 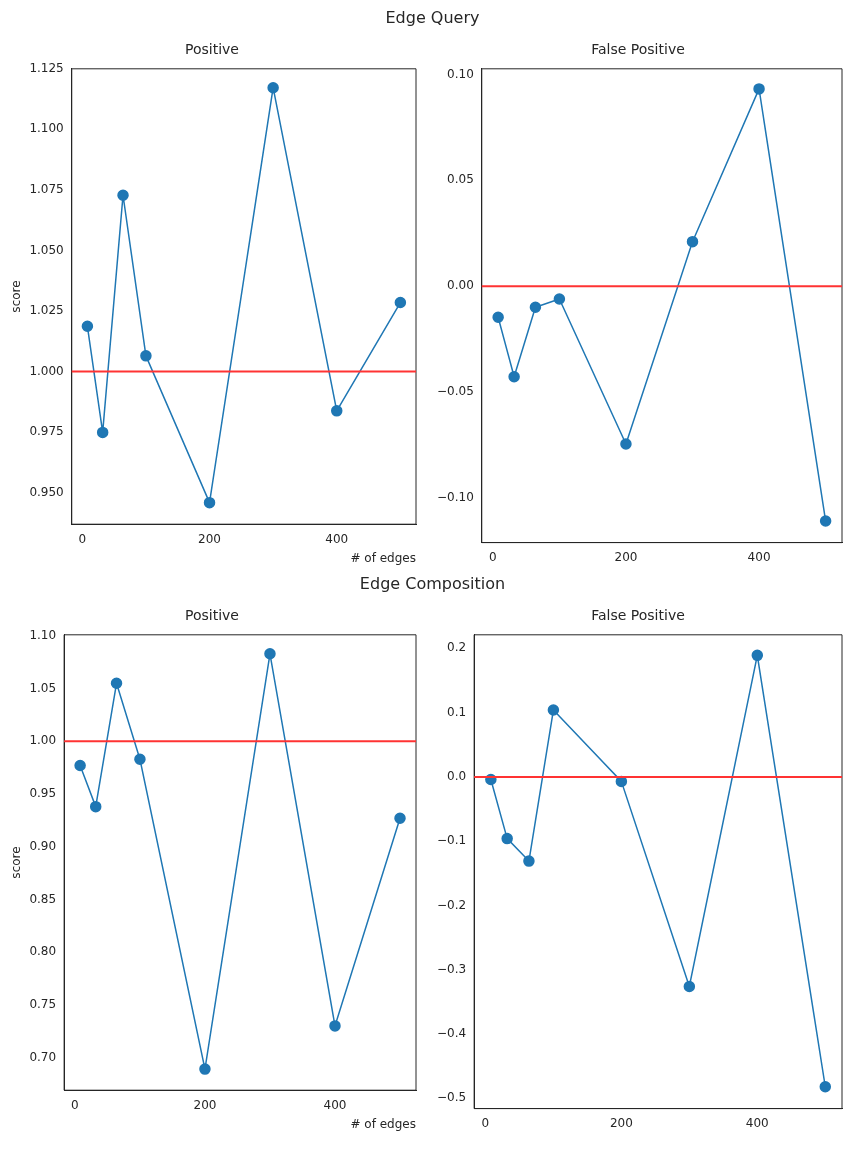 I want to click on y-tick-label: 0.90, so click(x=43, y=845).